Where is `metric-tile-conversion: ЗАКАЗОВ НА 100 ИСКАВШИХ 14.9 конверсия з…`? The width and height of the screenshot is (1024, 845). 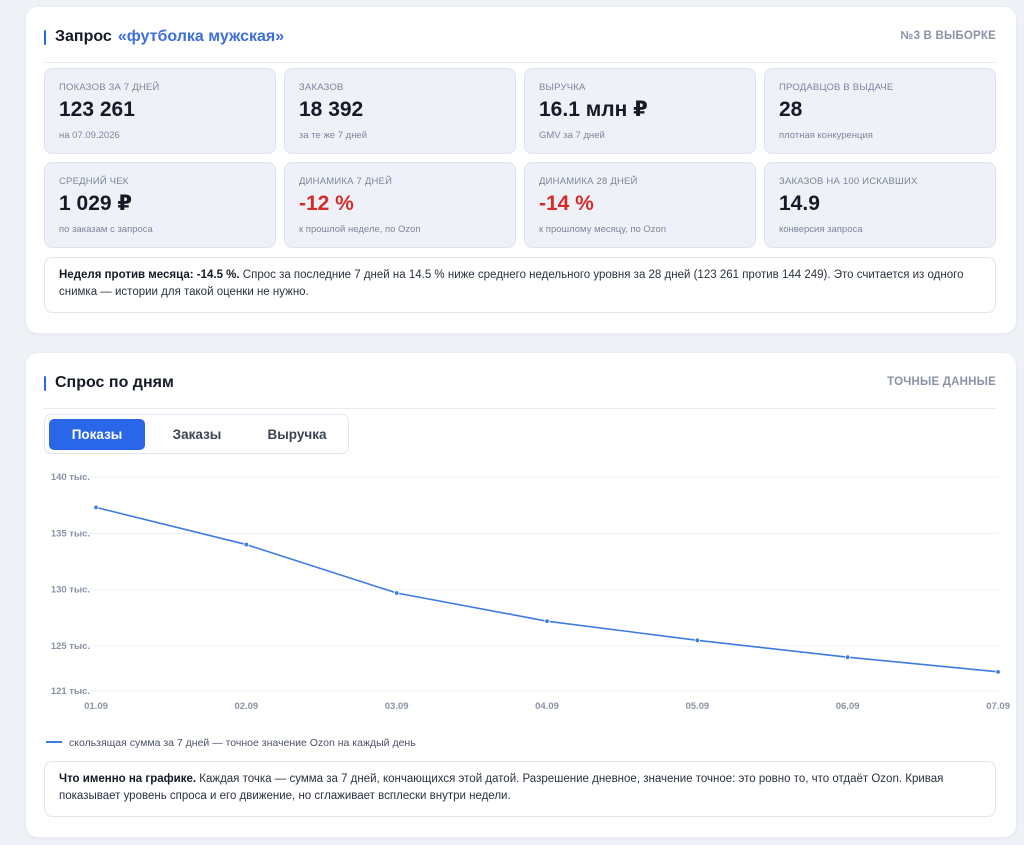
metric-tile-conversion: ЗАКАЗОВ НА 100 ИСКАВШИХ 14.9 конверсия з… is located at coordinates (880, 205).